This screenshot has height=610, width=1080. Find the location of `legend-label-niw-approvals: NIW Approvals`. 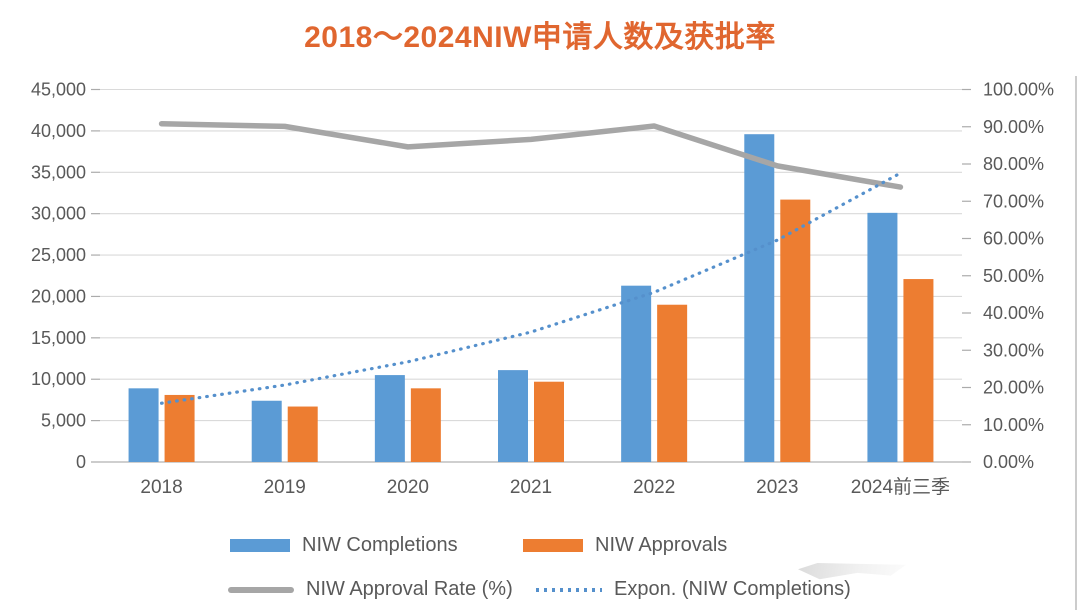

legend-label-niw-approvals: NIW Approvals is located at coordinates (661, 545).